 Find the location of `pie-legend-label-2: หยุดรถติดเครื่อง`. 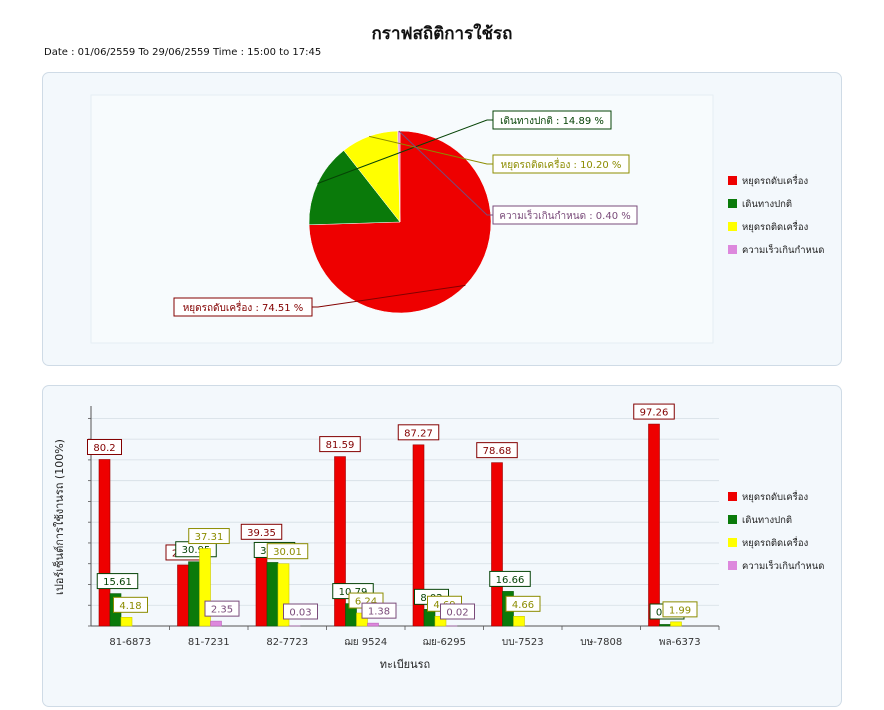

pie-legend-label-2: หยุดรถติดเครื่อง is located at coordinates (775, 226).